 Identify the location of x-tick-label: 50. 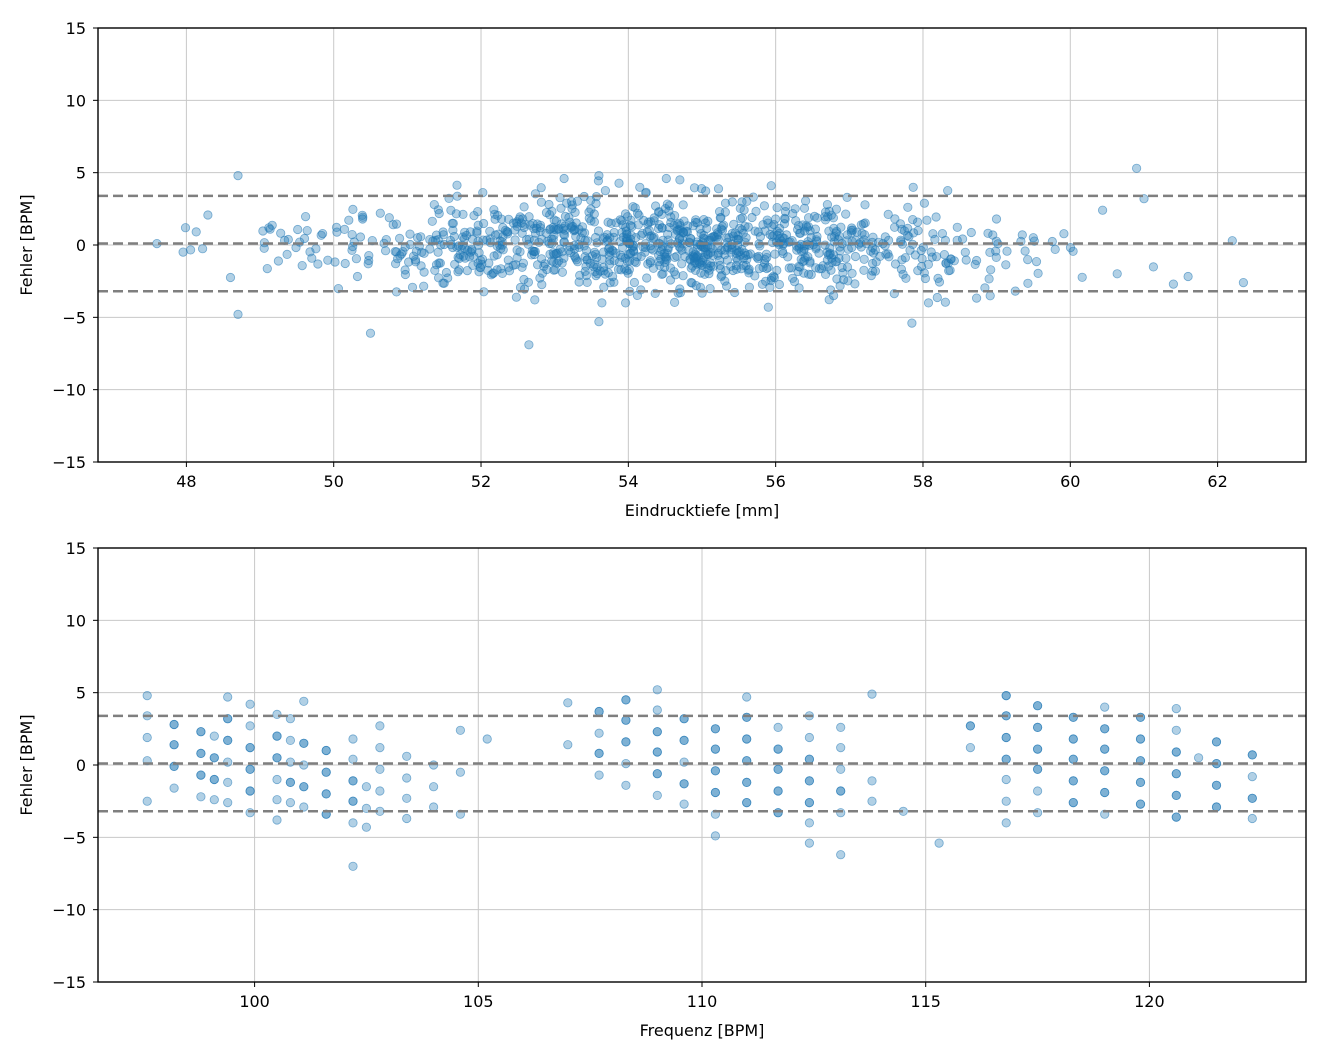
(334, 481).